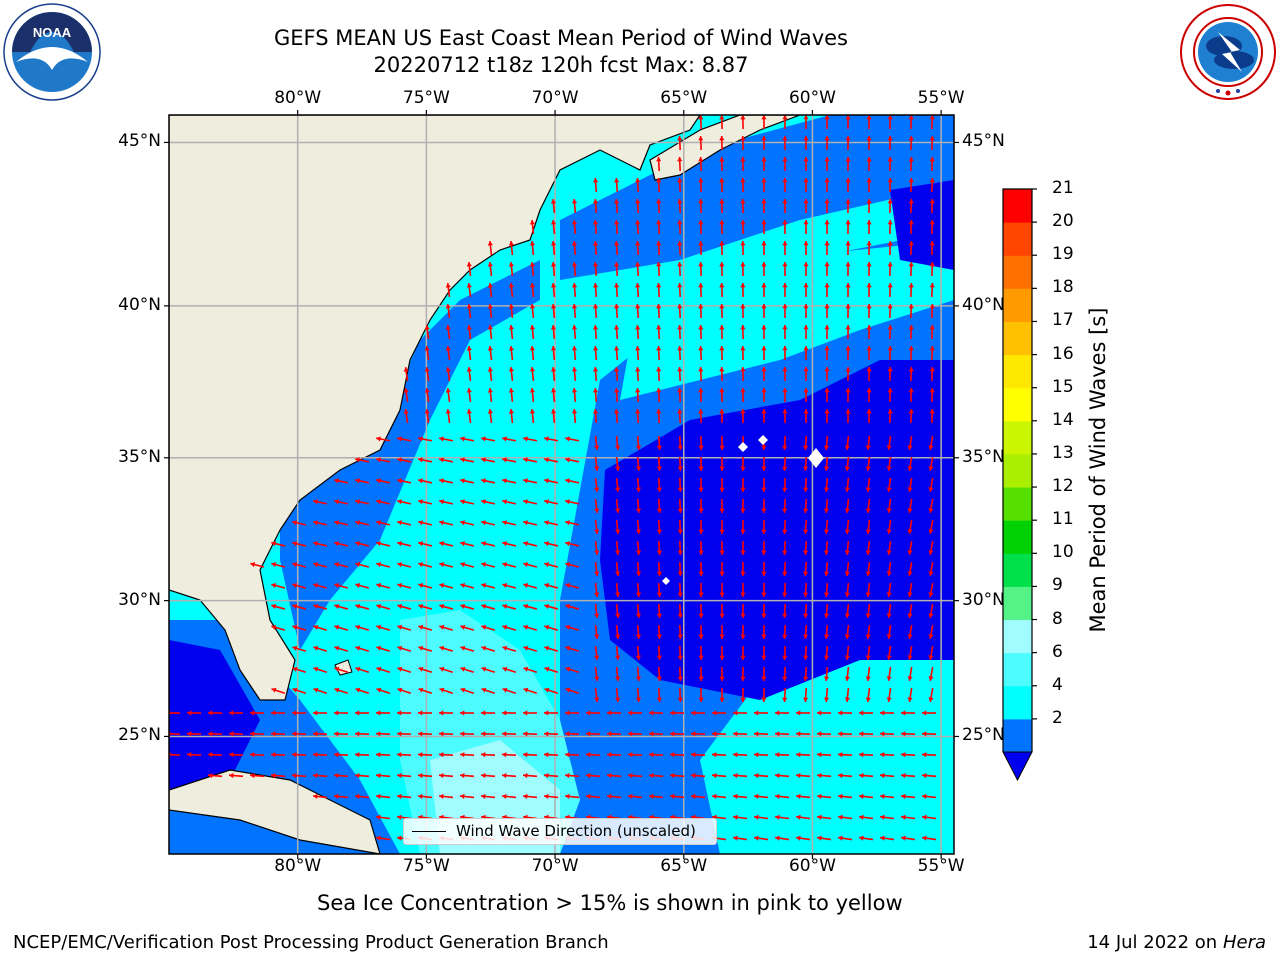 The width and height of the screenshot is (1280, 960). What do you see at coordinates (1017, 470) in the screenshot?
I see `colorbar-frame` at bounding box center [1017, 470].